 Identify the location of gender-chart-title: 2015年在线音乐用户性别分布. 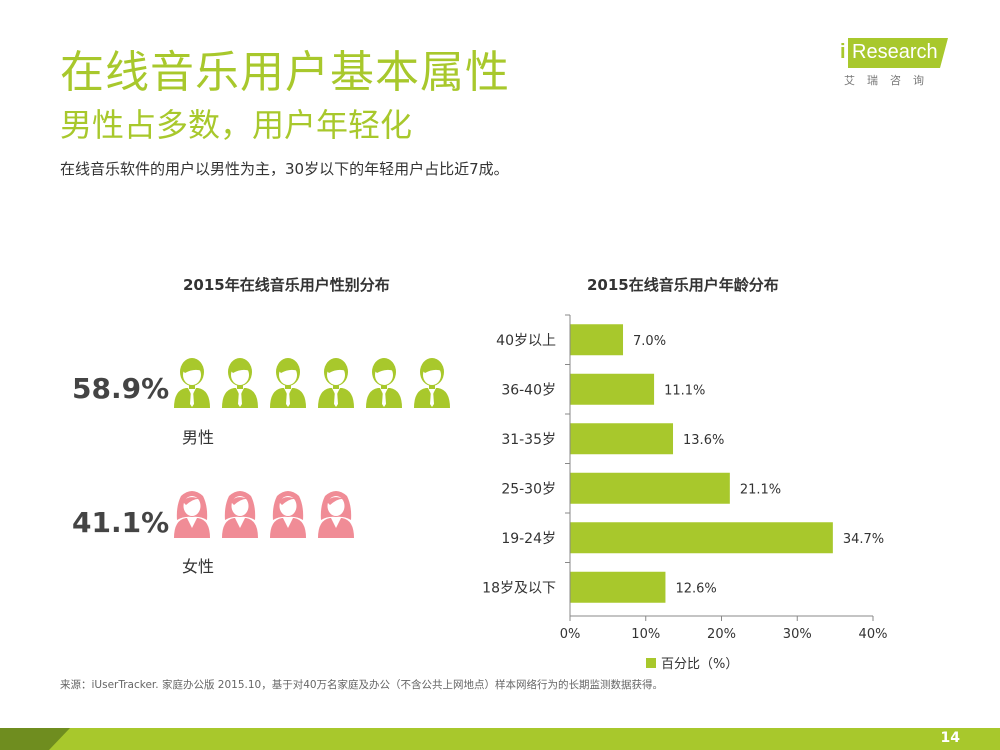
(286, 285).